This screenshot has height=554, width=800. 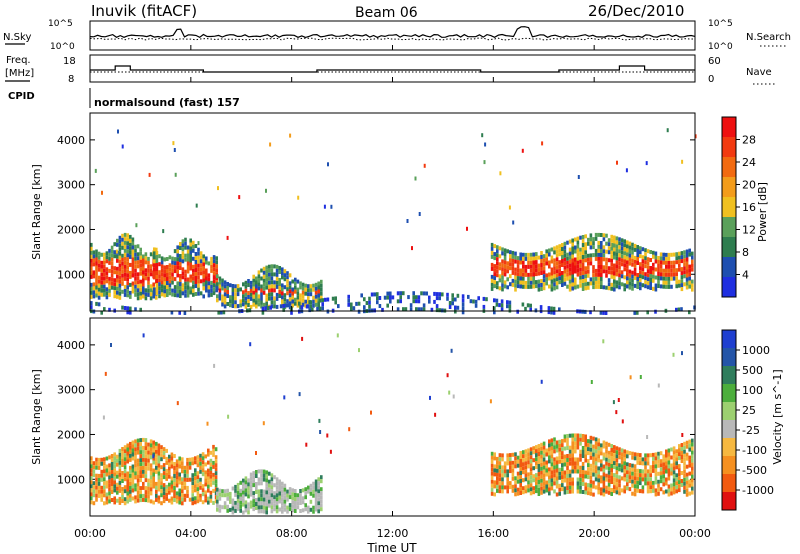 I want to click on colorbar-tick-label: 20, so click(x=749, y=185).